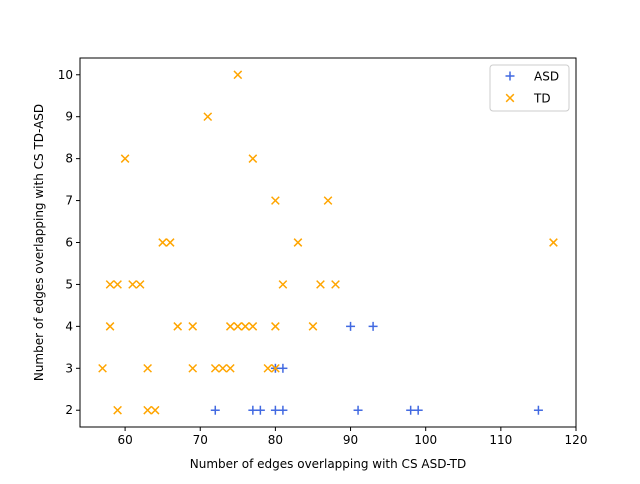 The height and width of the screenshot is (484, 640). Describe the element at coordinates (542, 99) in the screenshot. I see `legend-label-td: TD` at that location.